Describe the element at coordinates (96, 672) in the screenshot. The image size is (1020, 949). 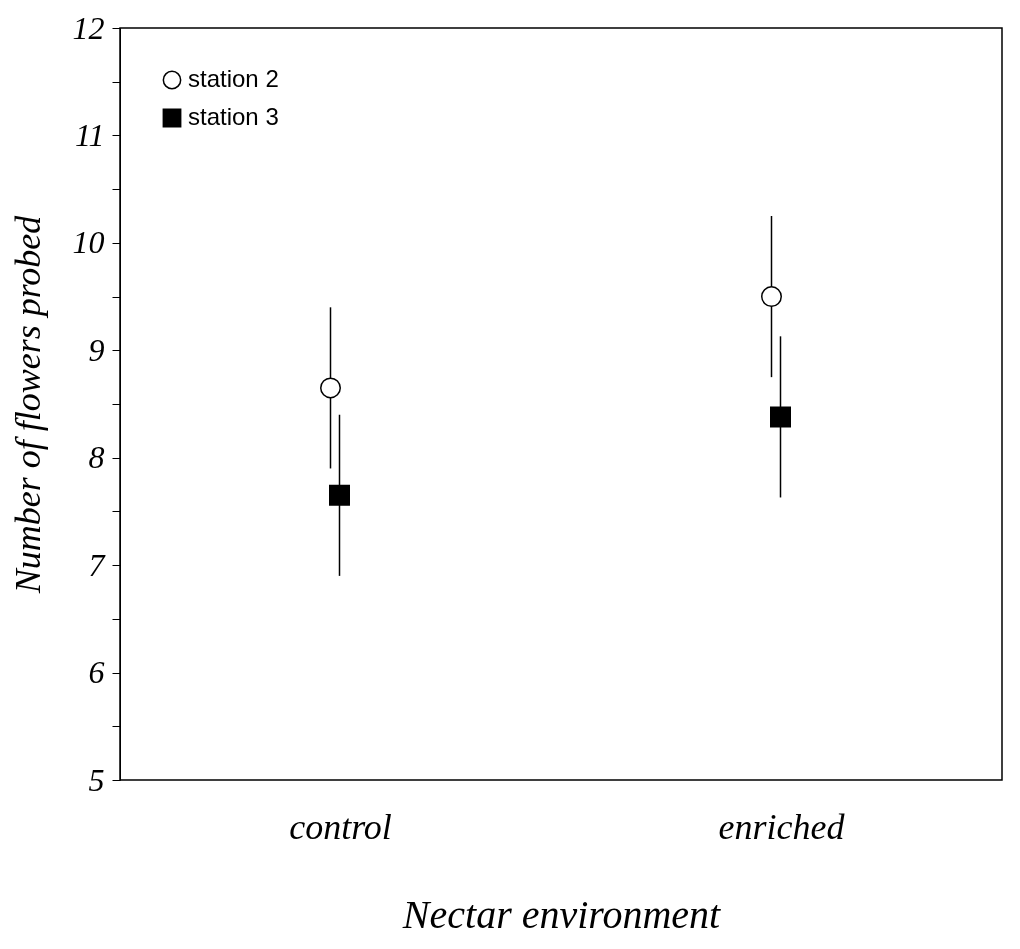
I see `y-tick-label: 6` at that location.